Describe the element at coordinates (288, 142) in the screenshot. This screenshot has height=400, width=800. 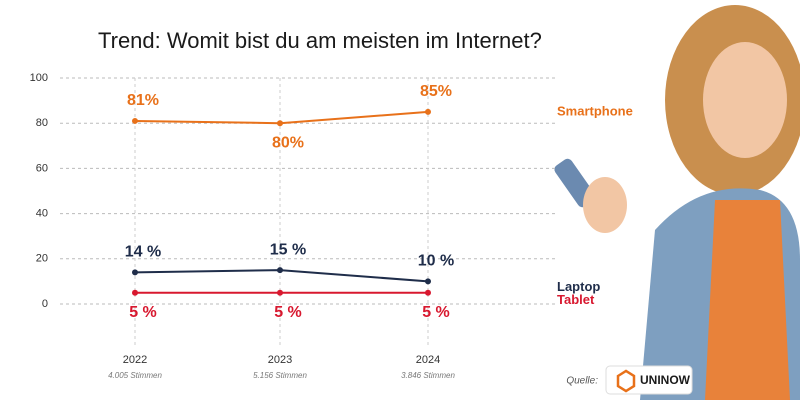
I see `data-label: 80%` at that location.